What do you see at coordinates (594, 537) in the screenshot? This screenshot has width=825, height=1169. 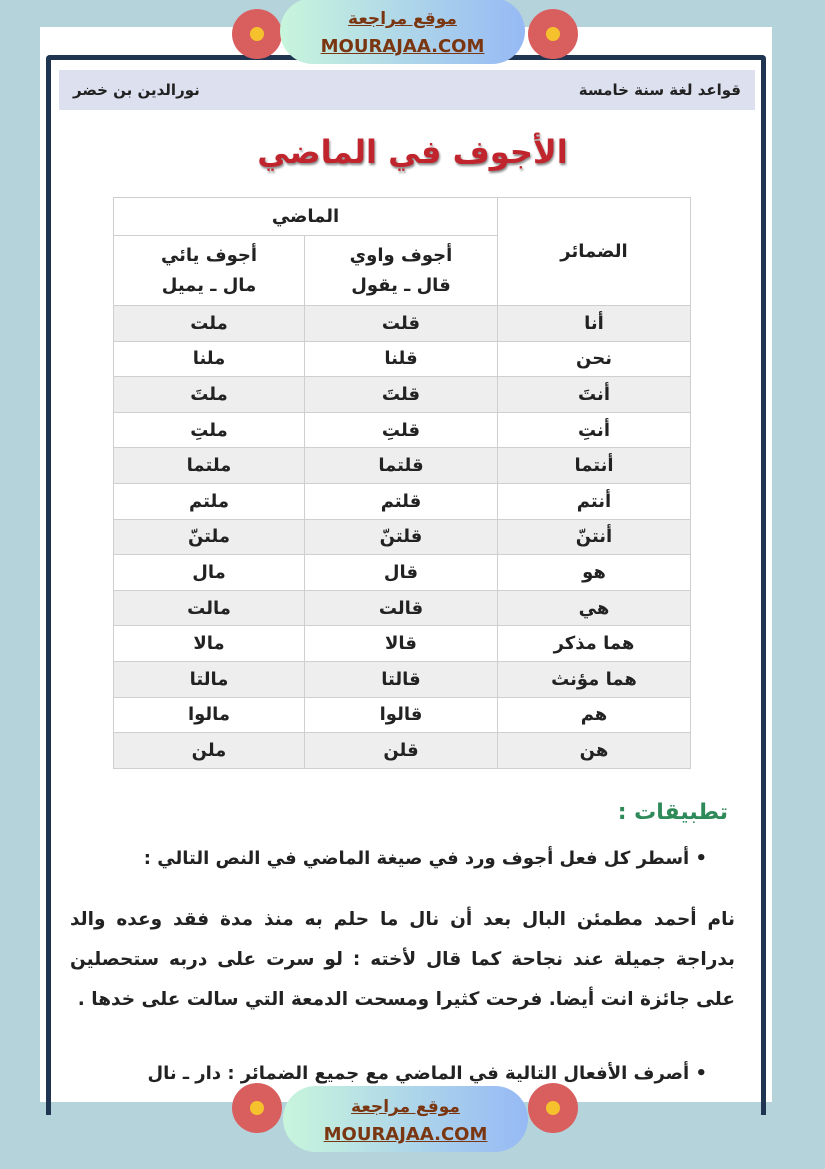 I see `cell-pronoun: أنتنّ` at bounding box center [594, 537].